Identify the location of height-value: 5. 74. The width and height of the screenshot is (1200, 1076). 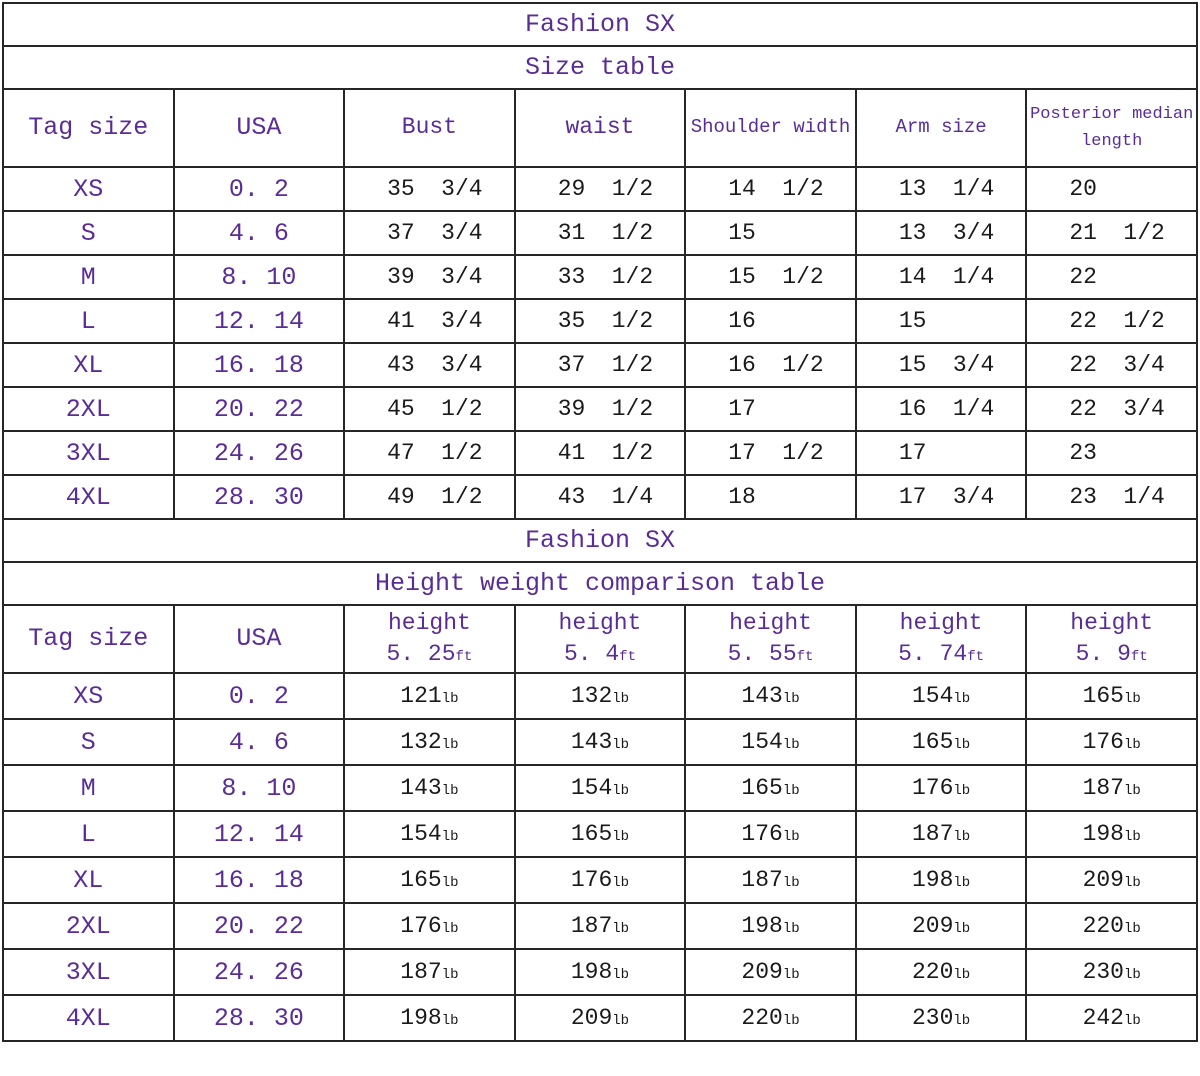
(933, 654).